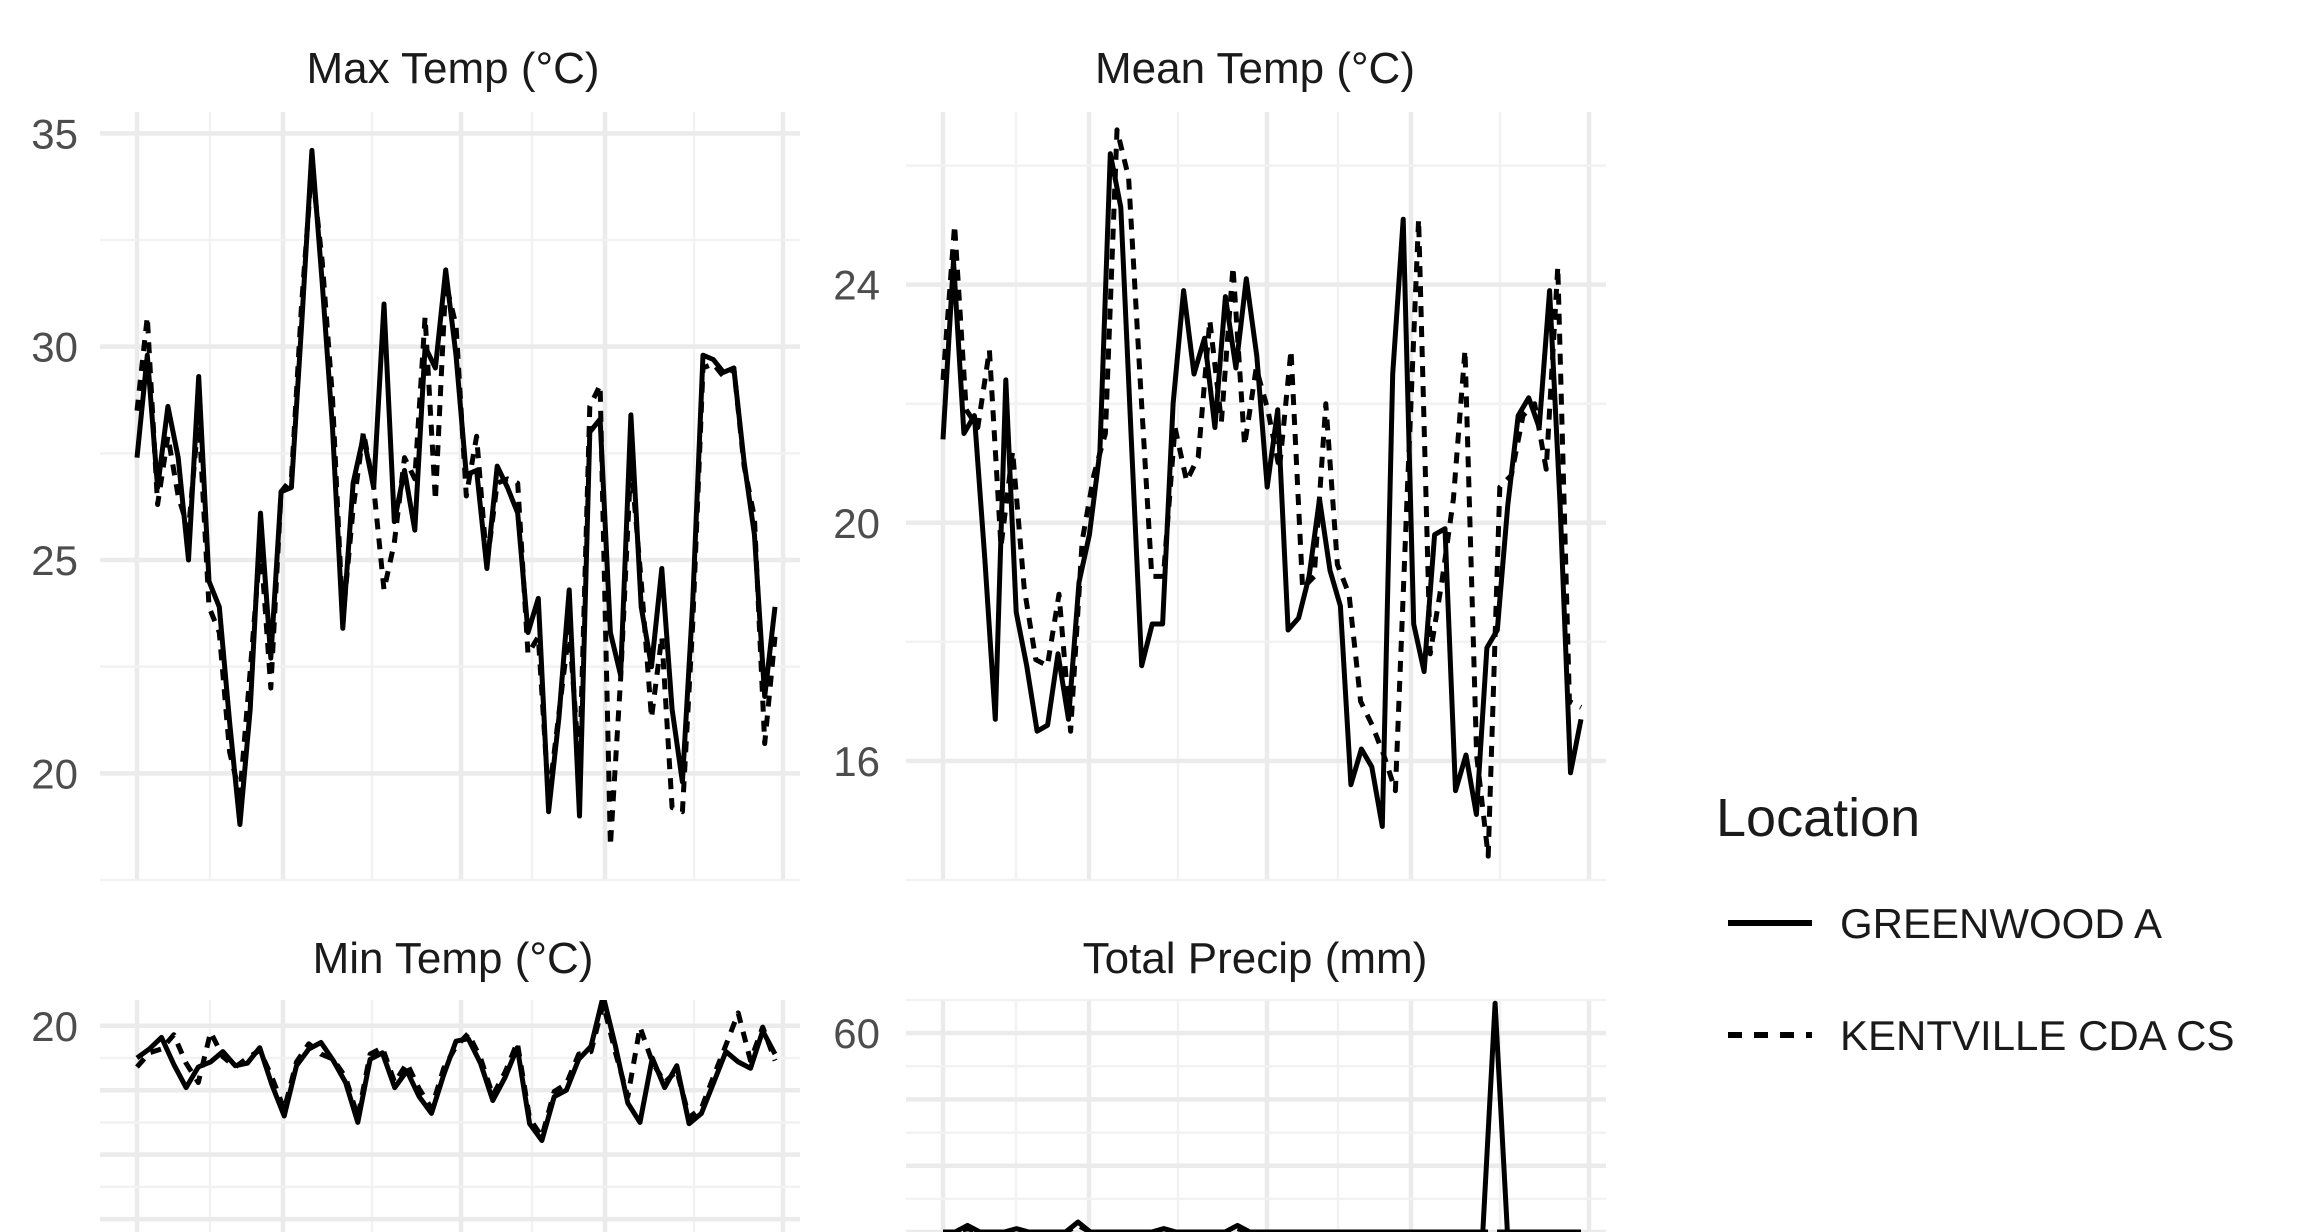 Image resolution: width=2298 pixels, height=1232 pixels. Describe the element at coordinates (1255, 68) in the screenshot. I see `panel-title-mean-temp: Mean Temp (°C)` at that location.